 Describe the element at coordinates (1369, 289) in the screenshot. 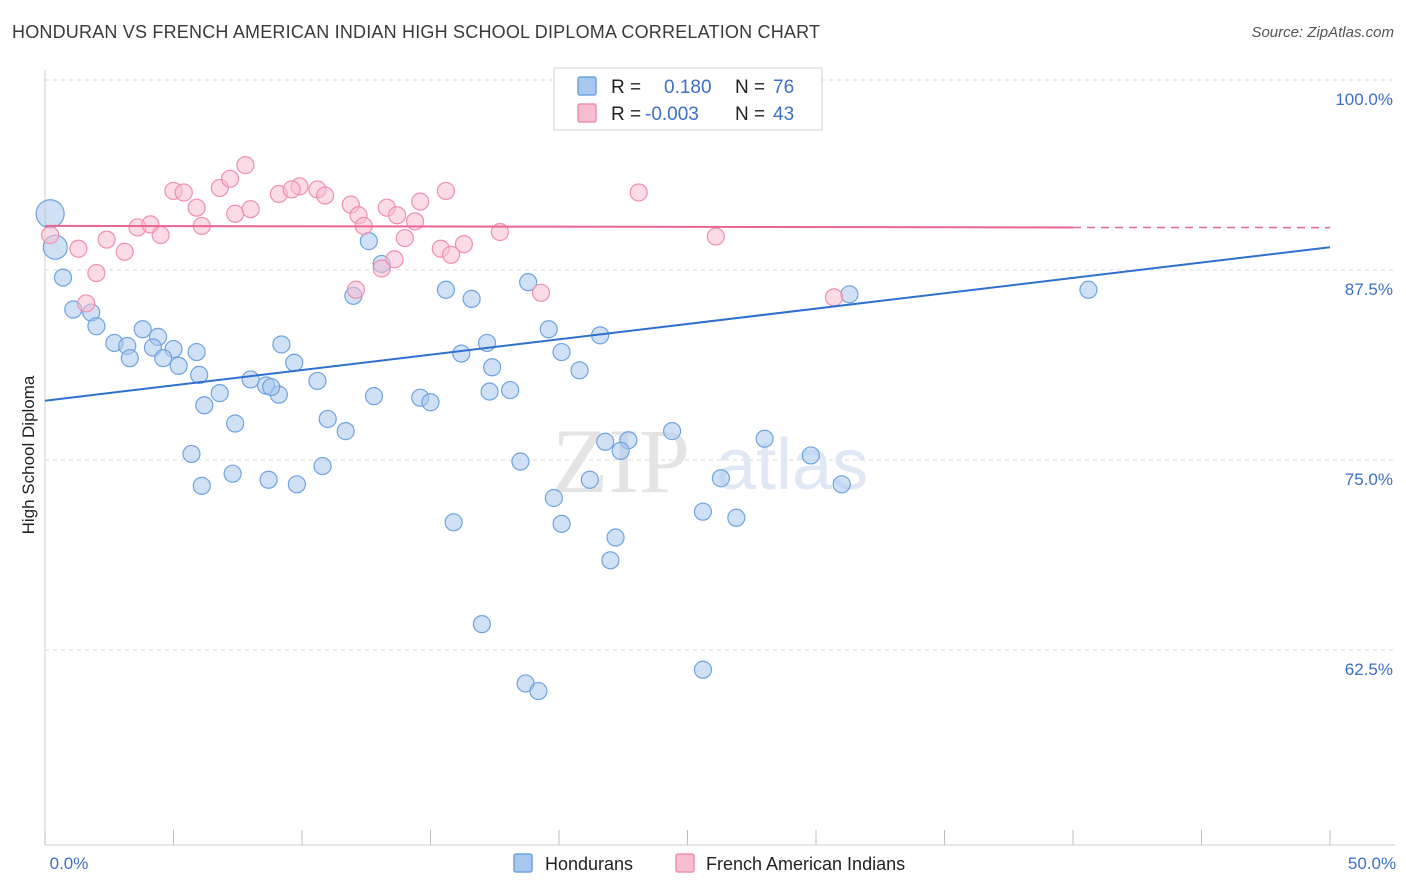

I see `y-tick-label: 87.5%` at that location.